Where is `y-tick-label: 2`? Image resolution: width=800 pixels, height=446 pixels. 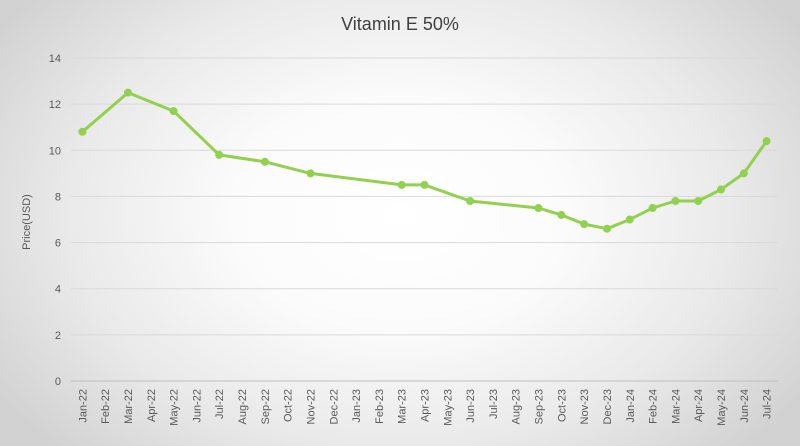 y-tick-label: 2 is located at coordinates (58, 336).